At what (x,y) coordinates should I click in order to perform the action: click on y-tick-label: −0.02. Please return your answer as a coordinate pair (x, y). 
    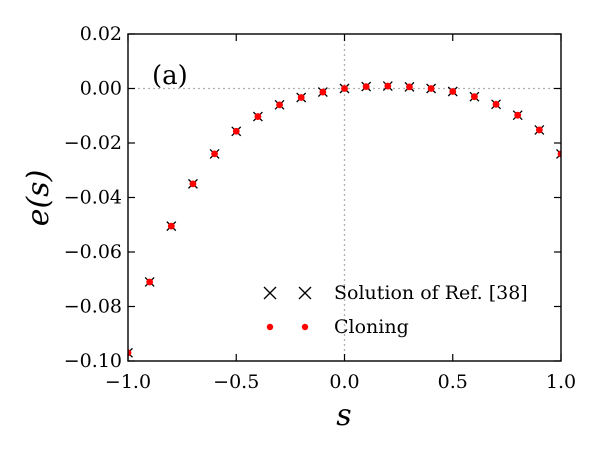
    Looking at the image, I should click on (93, 143).